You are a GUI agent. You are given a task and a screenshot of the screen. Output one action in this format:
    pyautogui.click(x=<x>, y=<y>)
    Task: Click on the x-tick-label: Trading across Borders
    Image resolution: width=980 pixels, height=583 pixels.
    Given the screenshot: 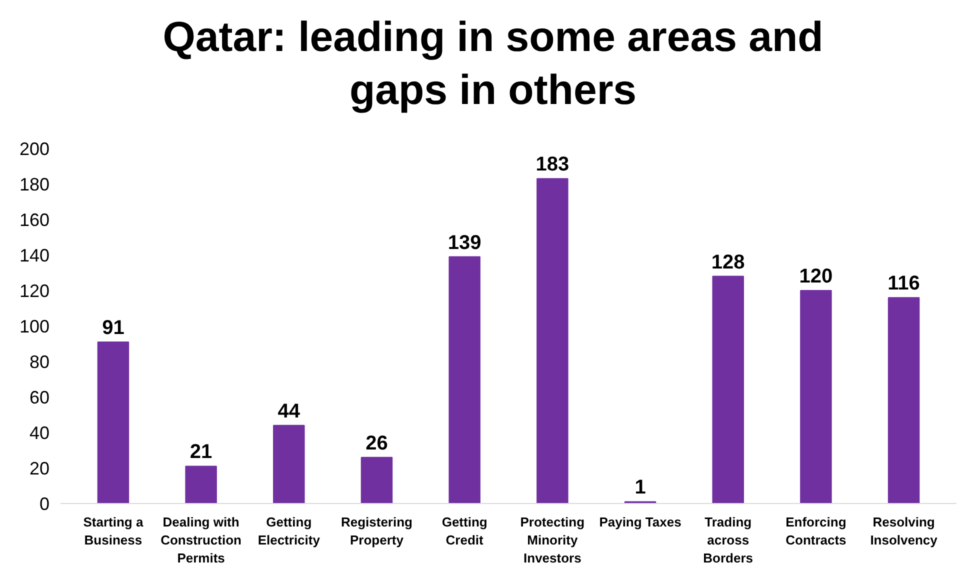 What is the action you would take?
    pyautogui.click(x=728, y=540)
    